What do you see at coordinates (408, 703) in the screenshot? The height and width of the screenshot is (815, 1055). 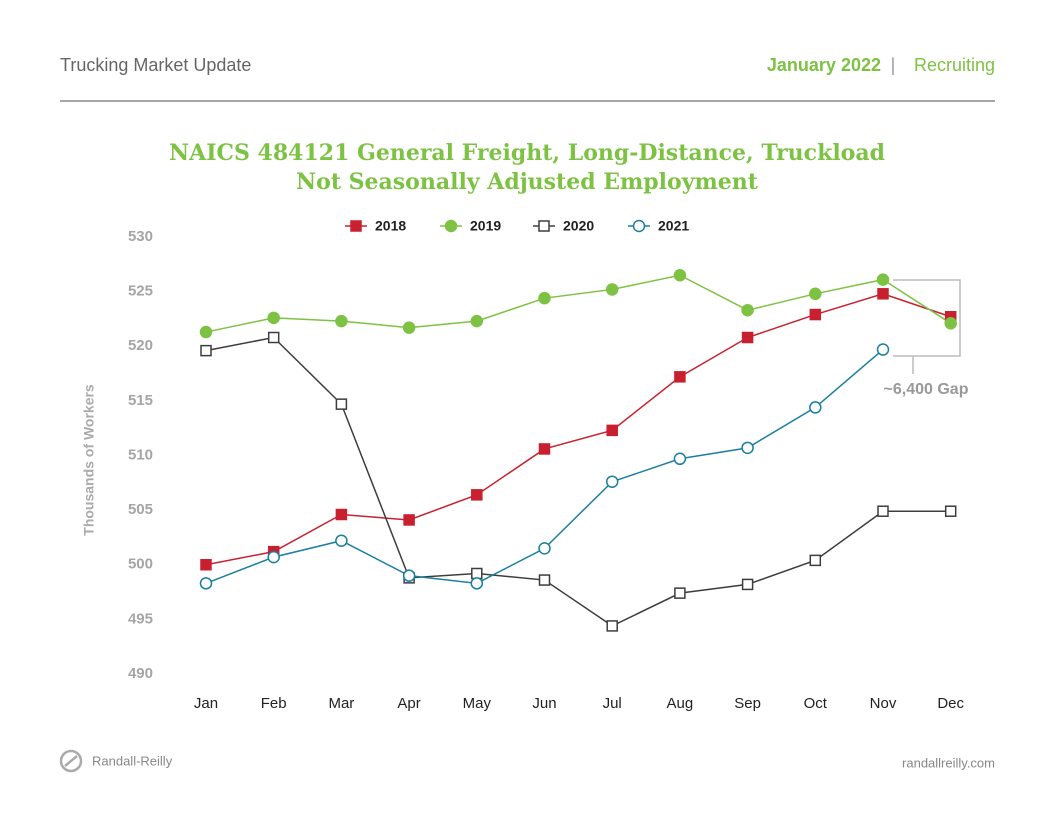 I see `x-tick-label: Apr` at bounding box center [408, 703].